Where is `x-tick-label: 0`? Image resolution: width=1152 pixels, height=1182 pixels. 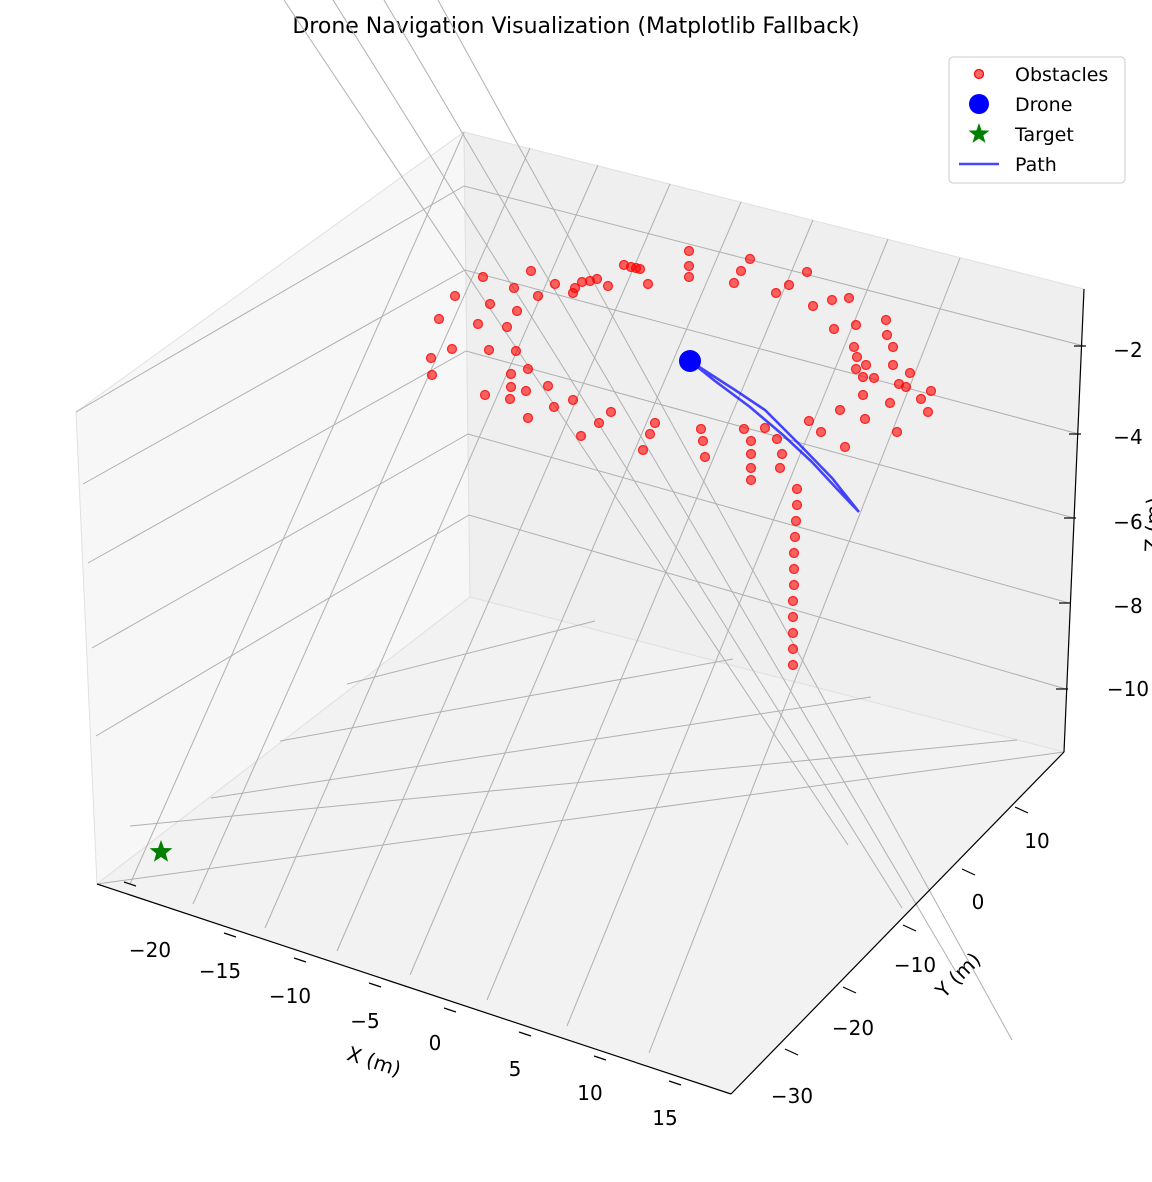 x-tick-label: 0 is located at coordinates (435, 1043).